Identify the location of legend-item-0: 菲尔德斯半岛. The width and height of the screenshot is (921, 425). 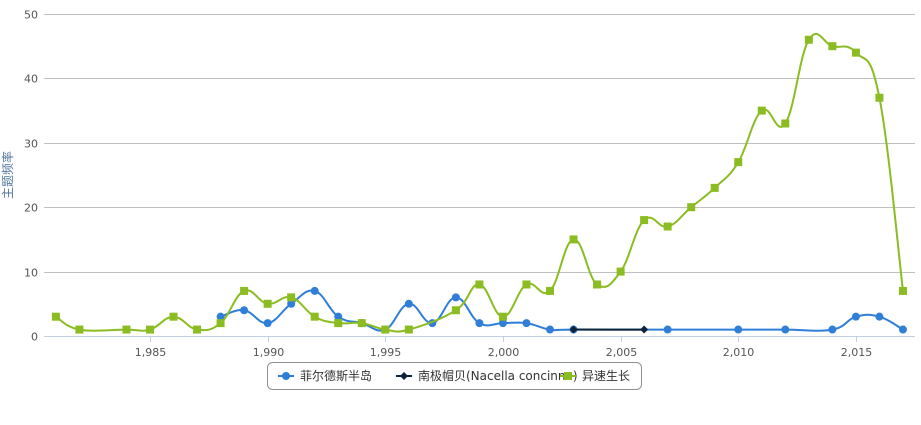
(325, 375).